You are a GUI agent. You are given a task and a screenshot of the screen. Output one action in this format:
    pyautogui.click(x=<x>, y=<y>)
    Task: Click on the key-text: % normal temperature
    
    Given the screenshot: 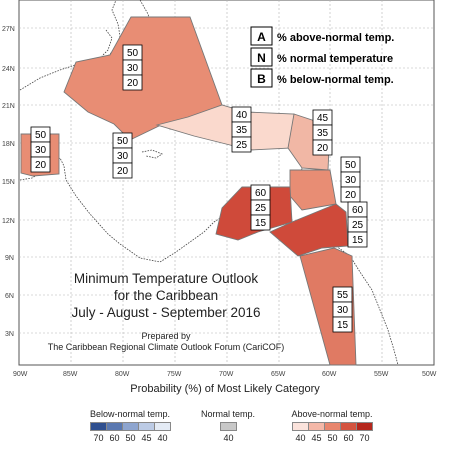 What is the action you would take?
    pyautogui.click(x=335, y=59)
    